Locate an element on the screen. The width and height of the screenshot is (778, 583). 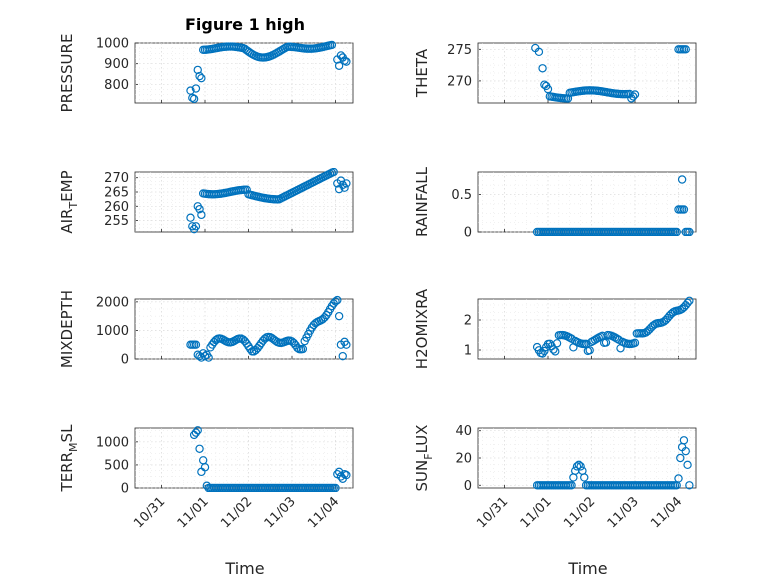
subplot-7: 10/31 11/01 11/02 11/03 11/04 0 500 1000 TERRMSL is located at coordinates (206, 477).